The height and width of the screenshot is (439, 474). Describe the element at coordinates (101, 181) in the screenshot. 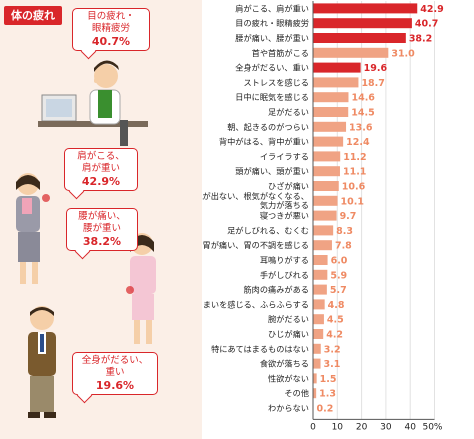

I see `callout-value: 42.9%` at that location.